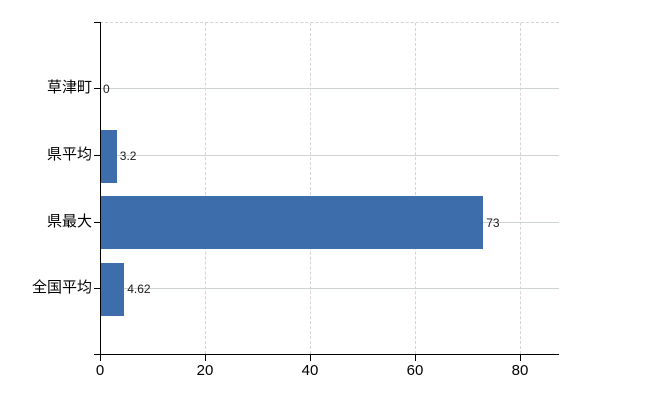 Image resolution: width=650 pixels, height=400 pixels. I want to click on category-label: 県平均, so click(69, 154).